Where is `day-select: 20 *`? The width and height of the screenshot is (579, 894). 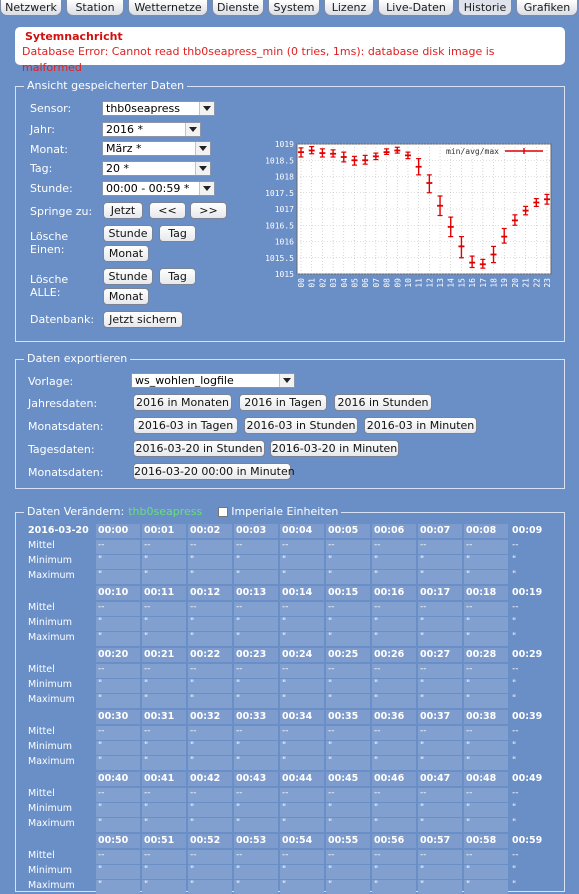 day-select: 20 * is located at coordinates (156, 168).